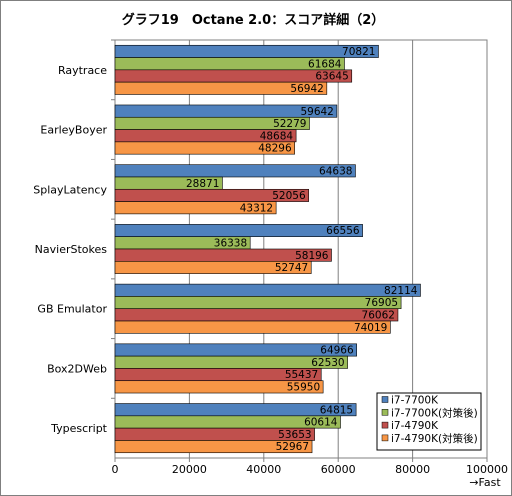  What do you see at coordinates (70, 189) in the screenshot?
I see `category-label: SplayLatency` at bounding box center [70, 189].